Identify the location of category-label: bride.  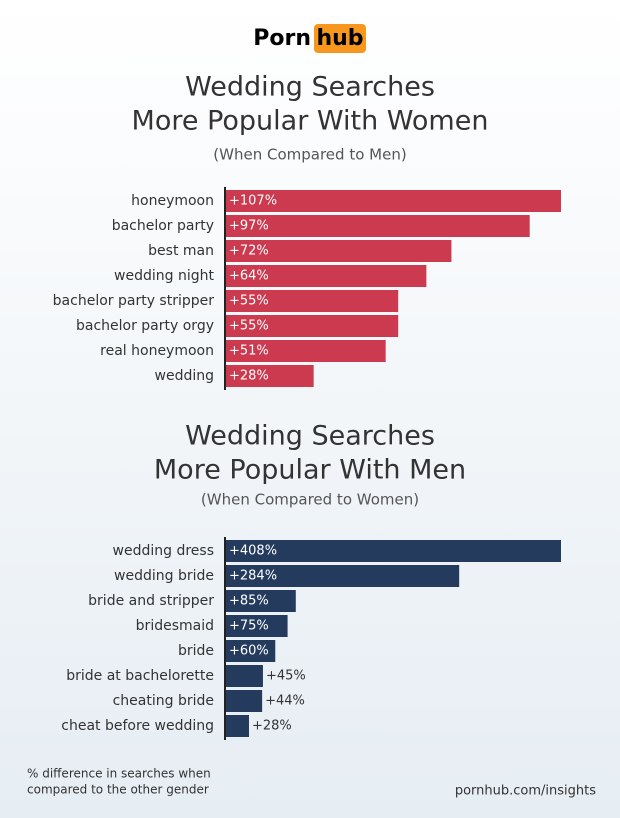
(196, 651).